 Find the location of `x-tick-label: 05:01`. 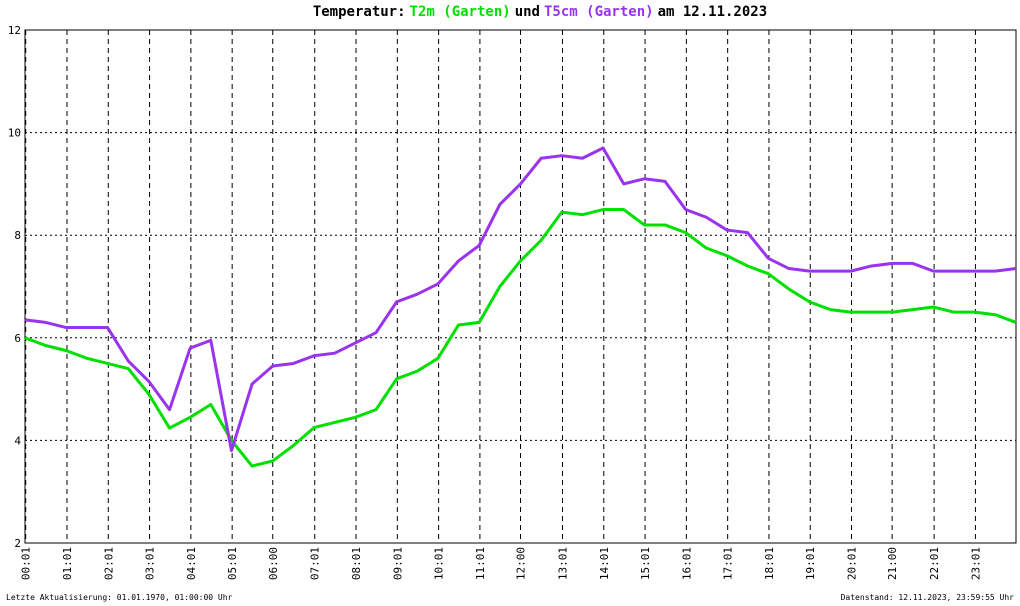

x-tick-label: 05:01 is located at coordinates (232, 563).